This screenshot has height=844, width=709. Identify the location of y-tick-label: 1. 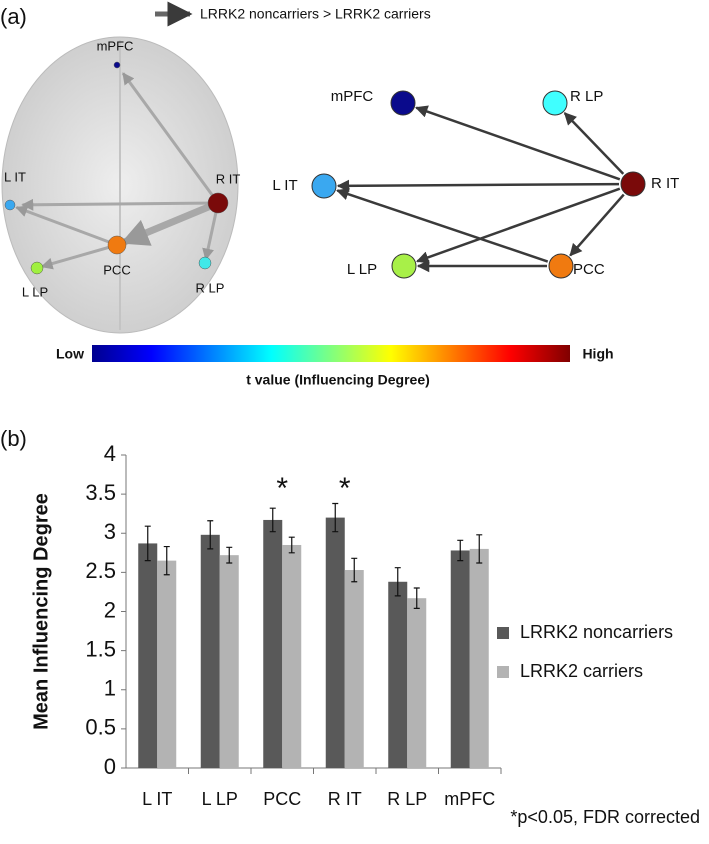
(110, 688).